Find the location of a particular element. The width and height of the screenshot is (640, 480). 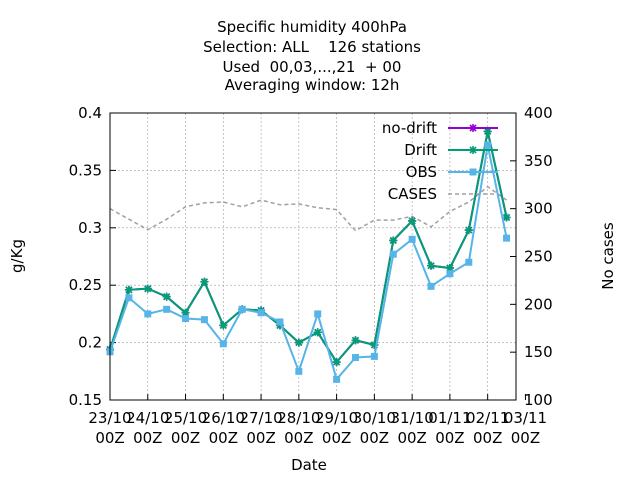

x-tick-label-day: 25/10 is located at coordinates (185, 418).